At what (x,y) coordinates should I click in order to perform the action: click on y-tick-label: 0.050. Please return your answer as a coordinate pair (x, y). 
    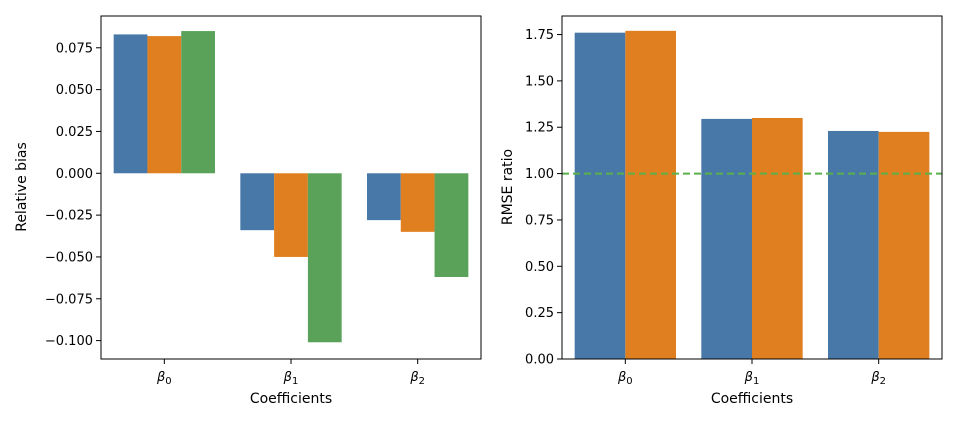
    Looking at the image, I should click on (74, 90).